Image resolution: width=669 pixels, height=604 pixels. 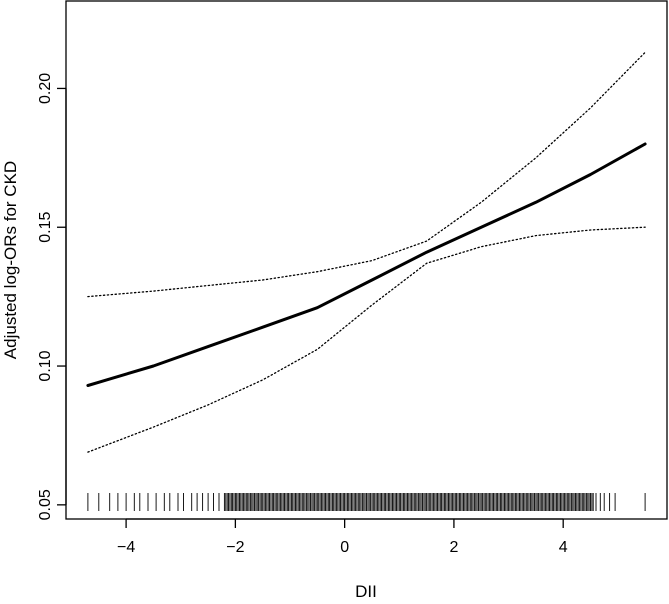 I want to click on x-axis-title: DII, so click(x=366, y=591).